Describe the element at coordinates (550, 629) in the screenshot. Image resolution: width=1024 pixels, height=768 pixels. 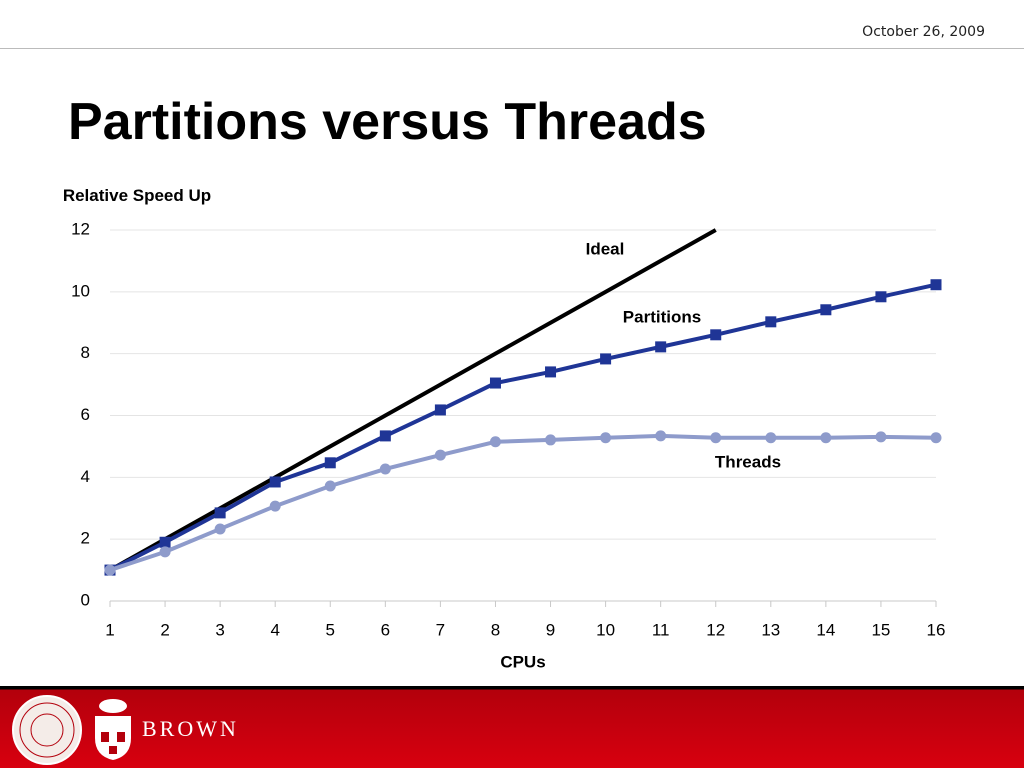
I see `x-tick-label: 9` at that location.